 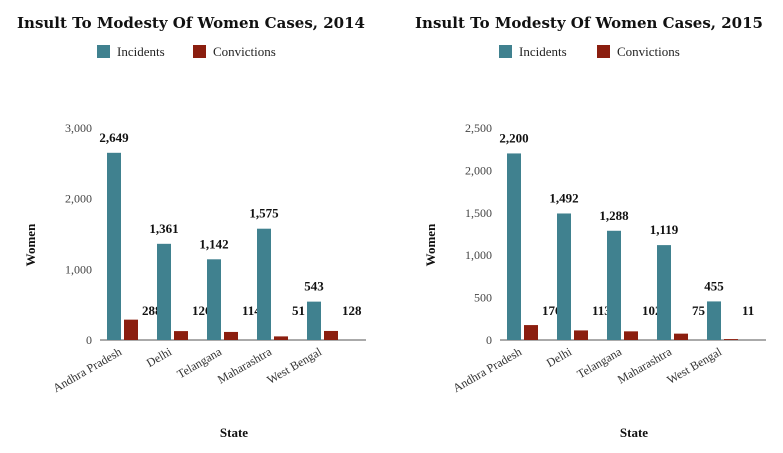 What do you see at coordinates (251, 310) in the screenshot?
I see `data-label-convictions: 114` at bounding box center [251, 310].